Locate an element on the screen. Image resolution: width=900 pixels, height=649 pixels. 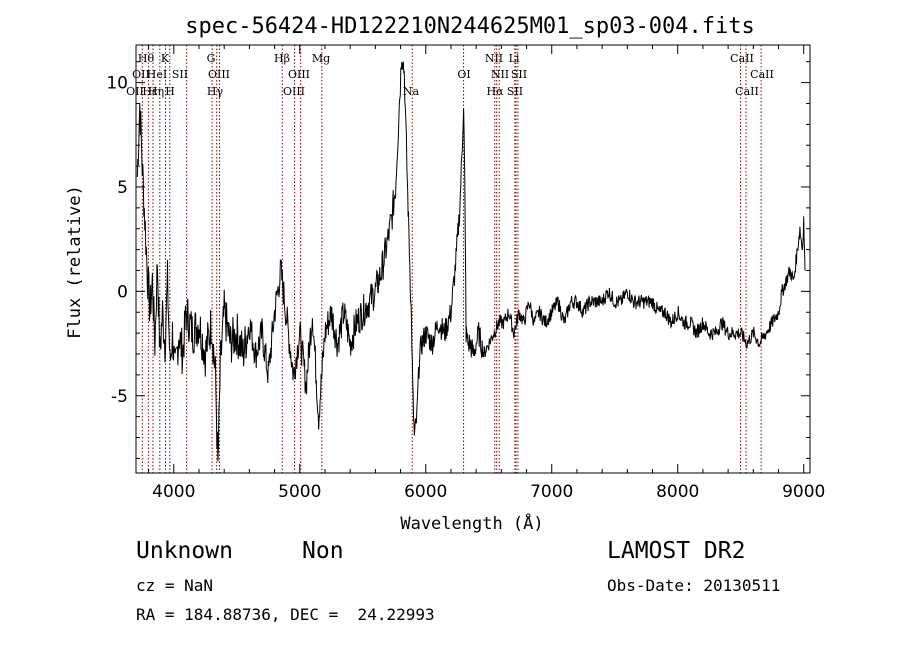
x-tick-label-4: 8000 is located at coordinates (677, 492).